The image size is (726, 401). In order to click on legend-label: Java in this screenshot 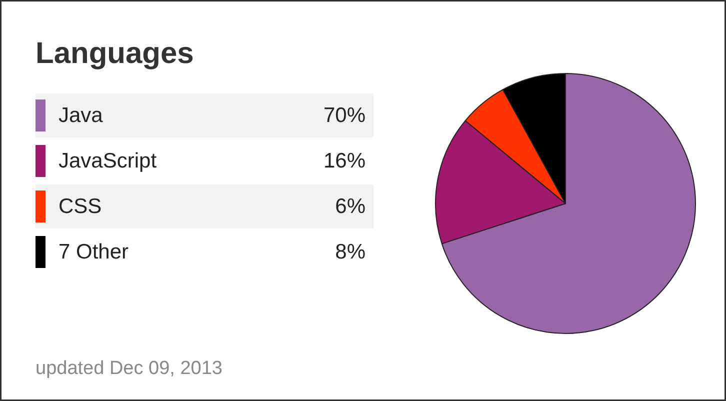, I will do `click(81, 115)`.